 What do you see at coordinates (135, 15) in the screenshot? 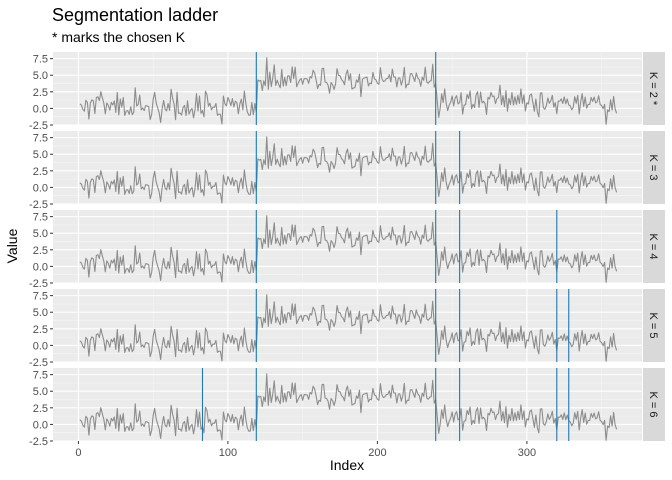
I see `chart-title: Segmentation ladder` at bounding box center [135, 15].